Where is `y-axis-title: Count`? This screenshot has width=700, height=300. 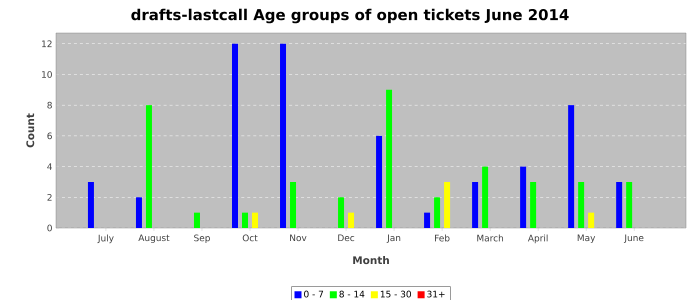 y-axis-title: Count is located at coordinates (30, 130).